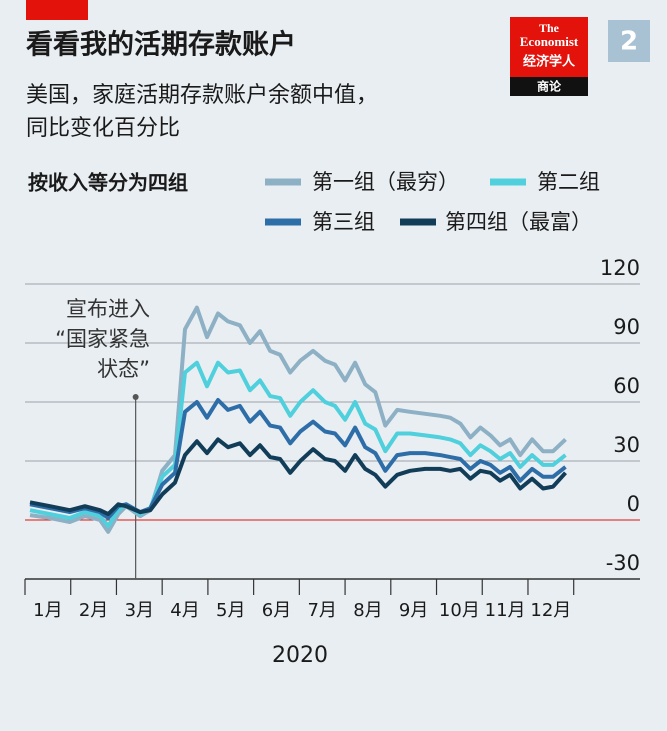 This screenshot has height=731, width=667. I want to click on badge-box, so click(629, 41).